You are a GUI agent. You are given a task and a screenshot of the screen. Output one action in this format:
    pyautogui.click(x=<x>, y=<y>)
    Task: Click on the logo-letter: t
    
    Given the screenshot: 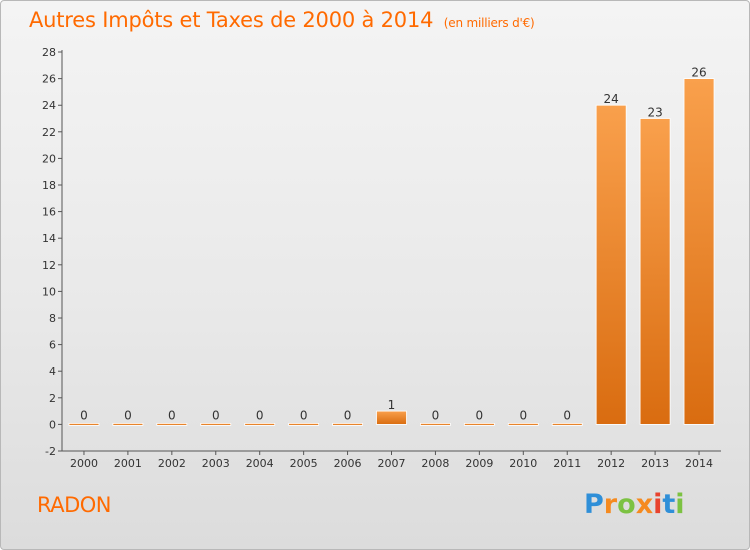 What is the action you would take?
    pyautogui.click(x=669, y=504)
    